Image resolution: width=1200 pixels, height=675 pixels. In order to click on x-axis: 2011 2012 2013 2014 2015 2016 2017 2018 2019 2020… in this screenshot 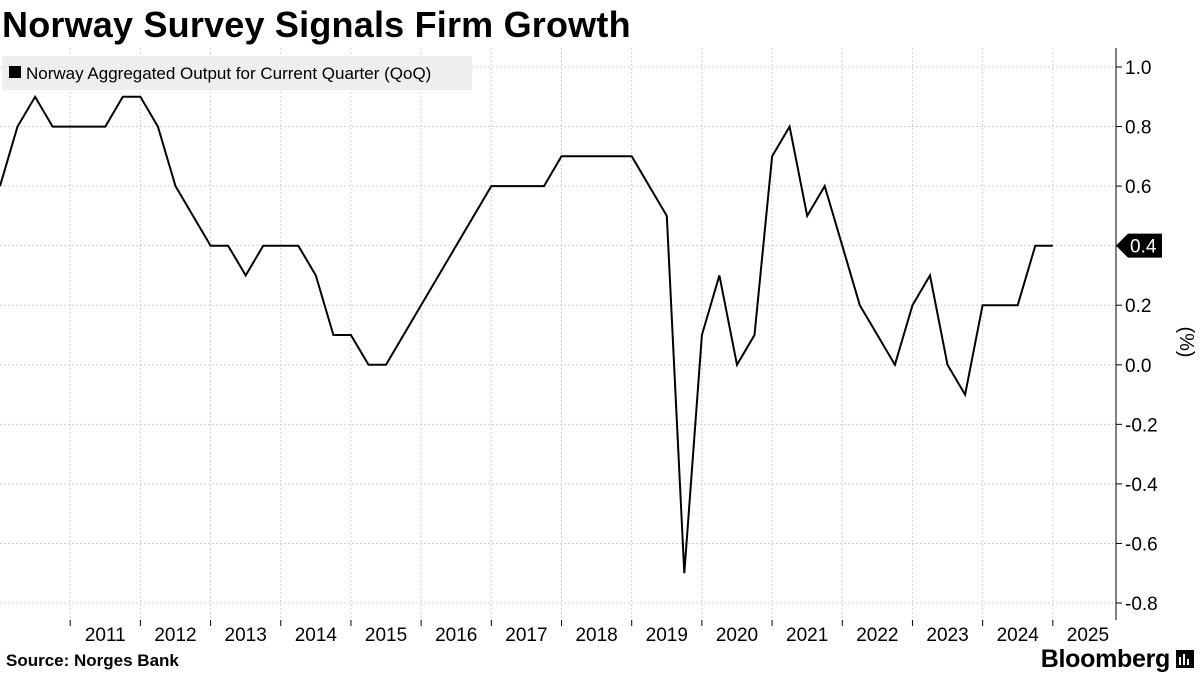, I will do `click(589, 633)`.